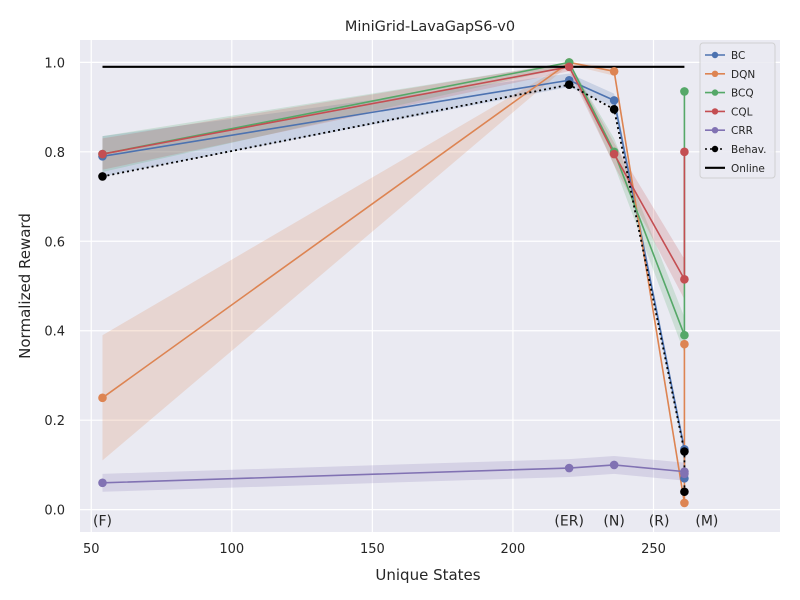 The width and height of the screenshot is (800, 600). What do you see at coordinates (25, 286) in the screenshot?
I see `y-axis-label: Normalized Reward` at bounding box center [25, 286].